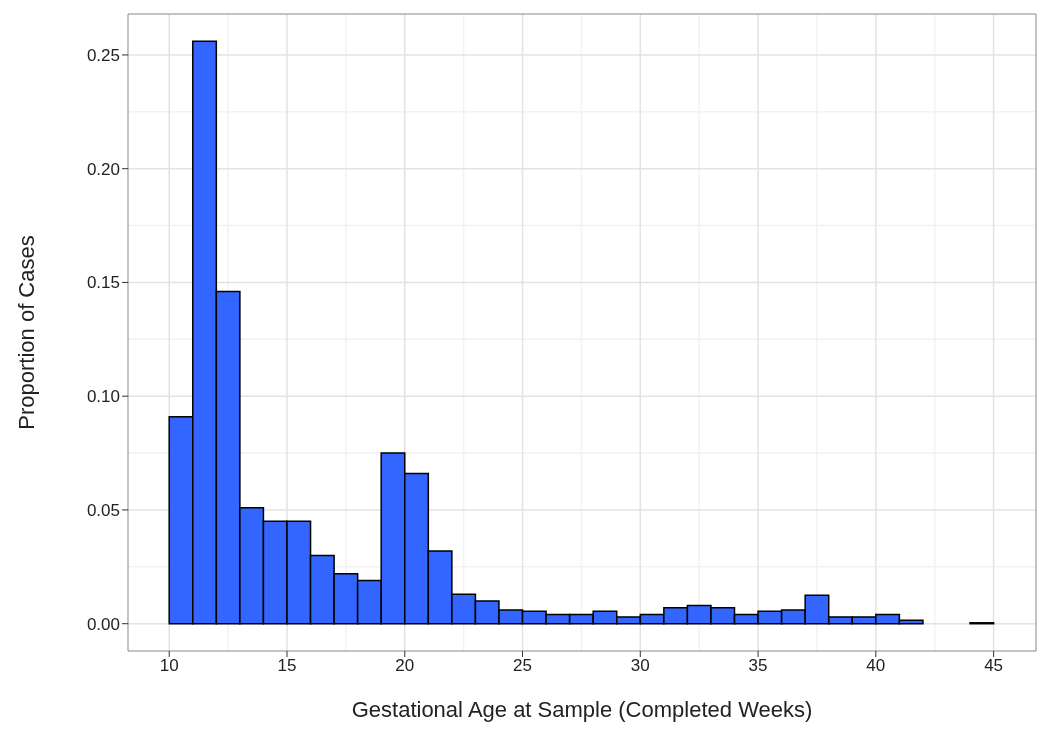 Image resolution: width=1044 pixels, height=731 pixels. What do you see at coordinates (582, 709) in the screenshot?
I see `x-axis-title: Gestational Age at Sample (Completed Weeks)` at bounding box center [582, 709].